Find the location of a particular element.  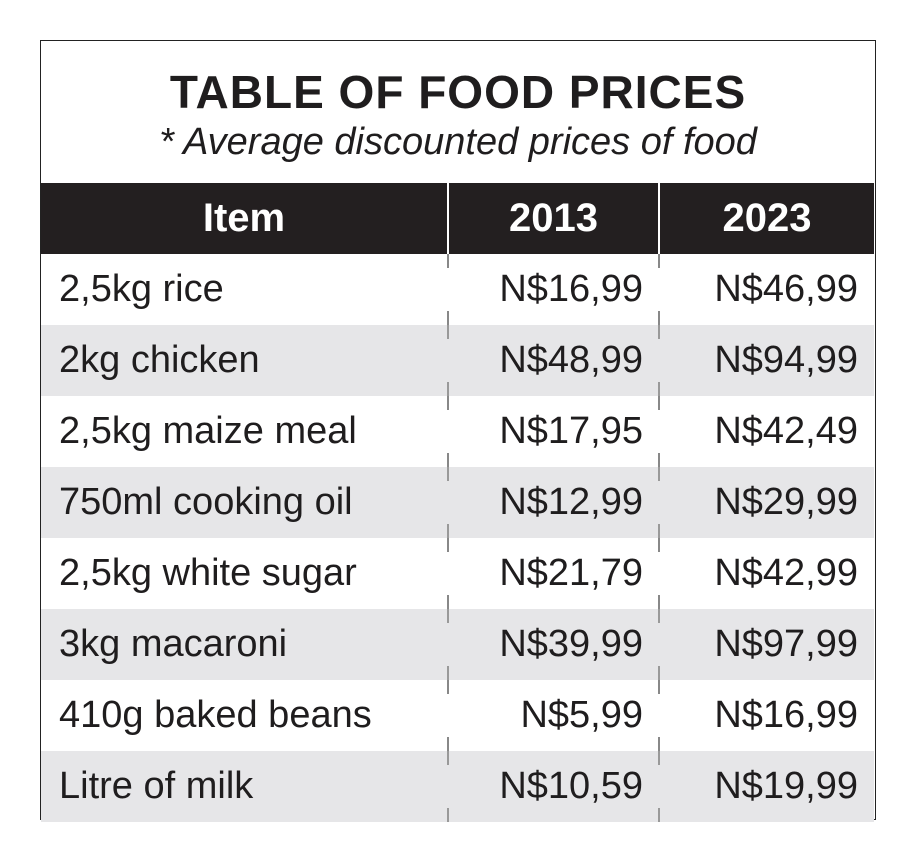

column-header-row: Item 2013 2023 is located at coordinates (457, 218).